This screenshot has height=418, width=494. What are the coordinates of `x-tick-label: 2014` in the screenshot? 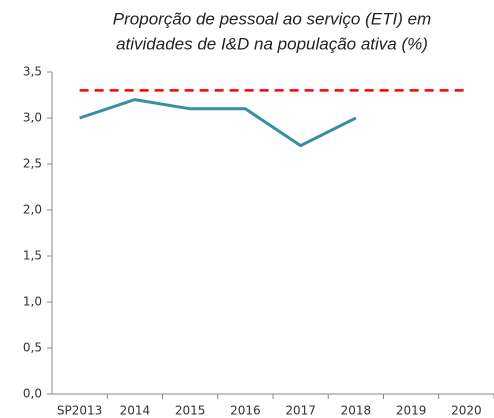 It's located at (135, 411).